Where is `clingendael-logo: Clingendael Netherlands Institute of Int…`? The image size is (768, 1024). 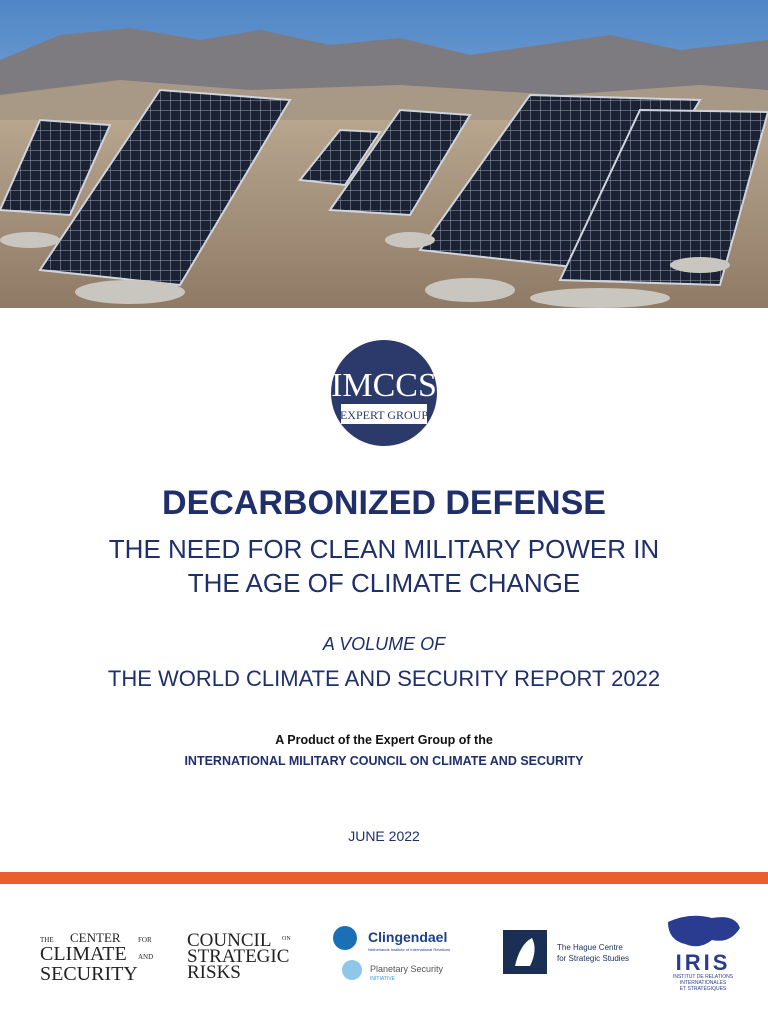
clingendael-logo: Clingendael Netherlands Institute of Int… is located at coordinates (391, 954).